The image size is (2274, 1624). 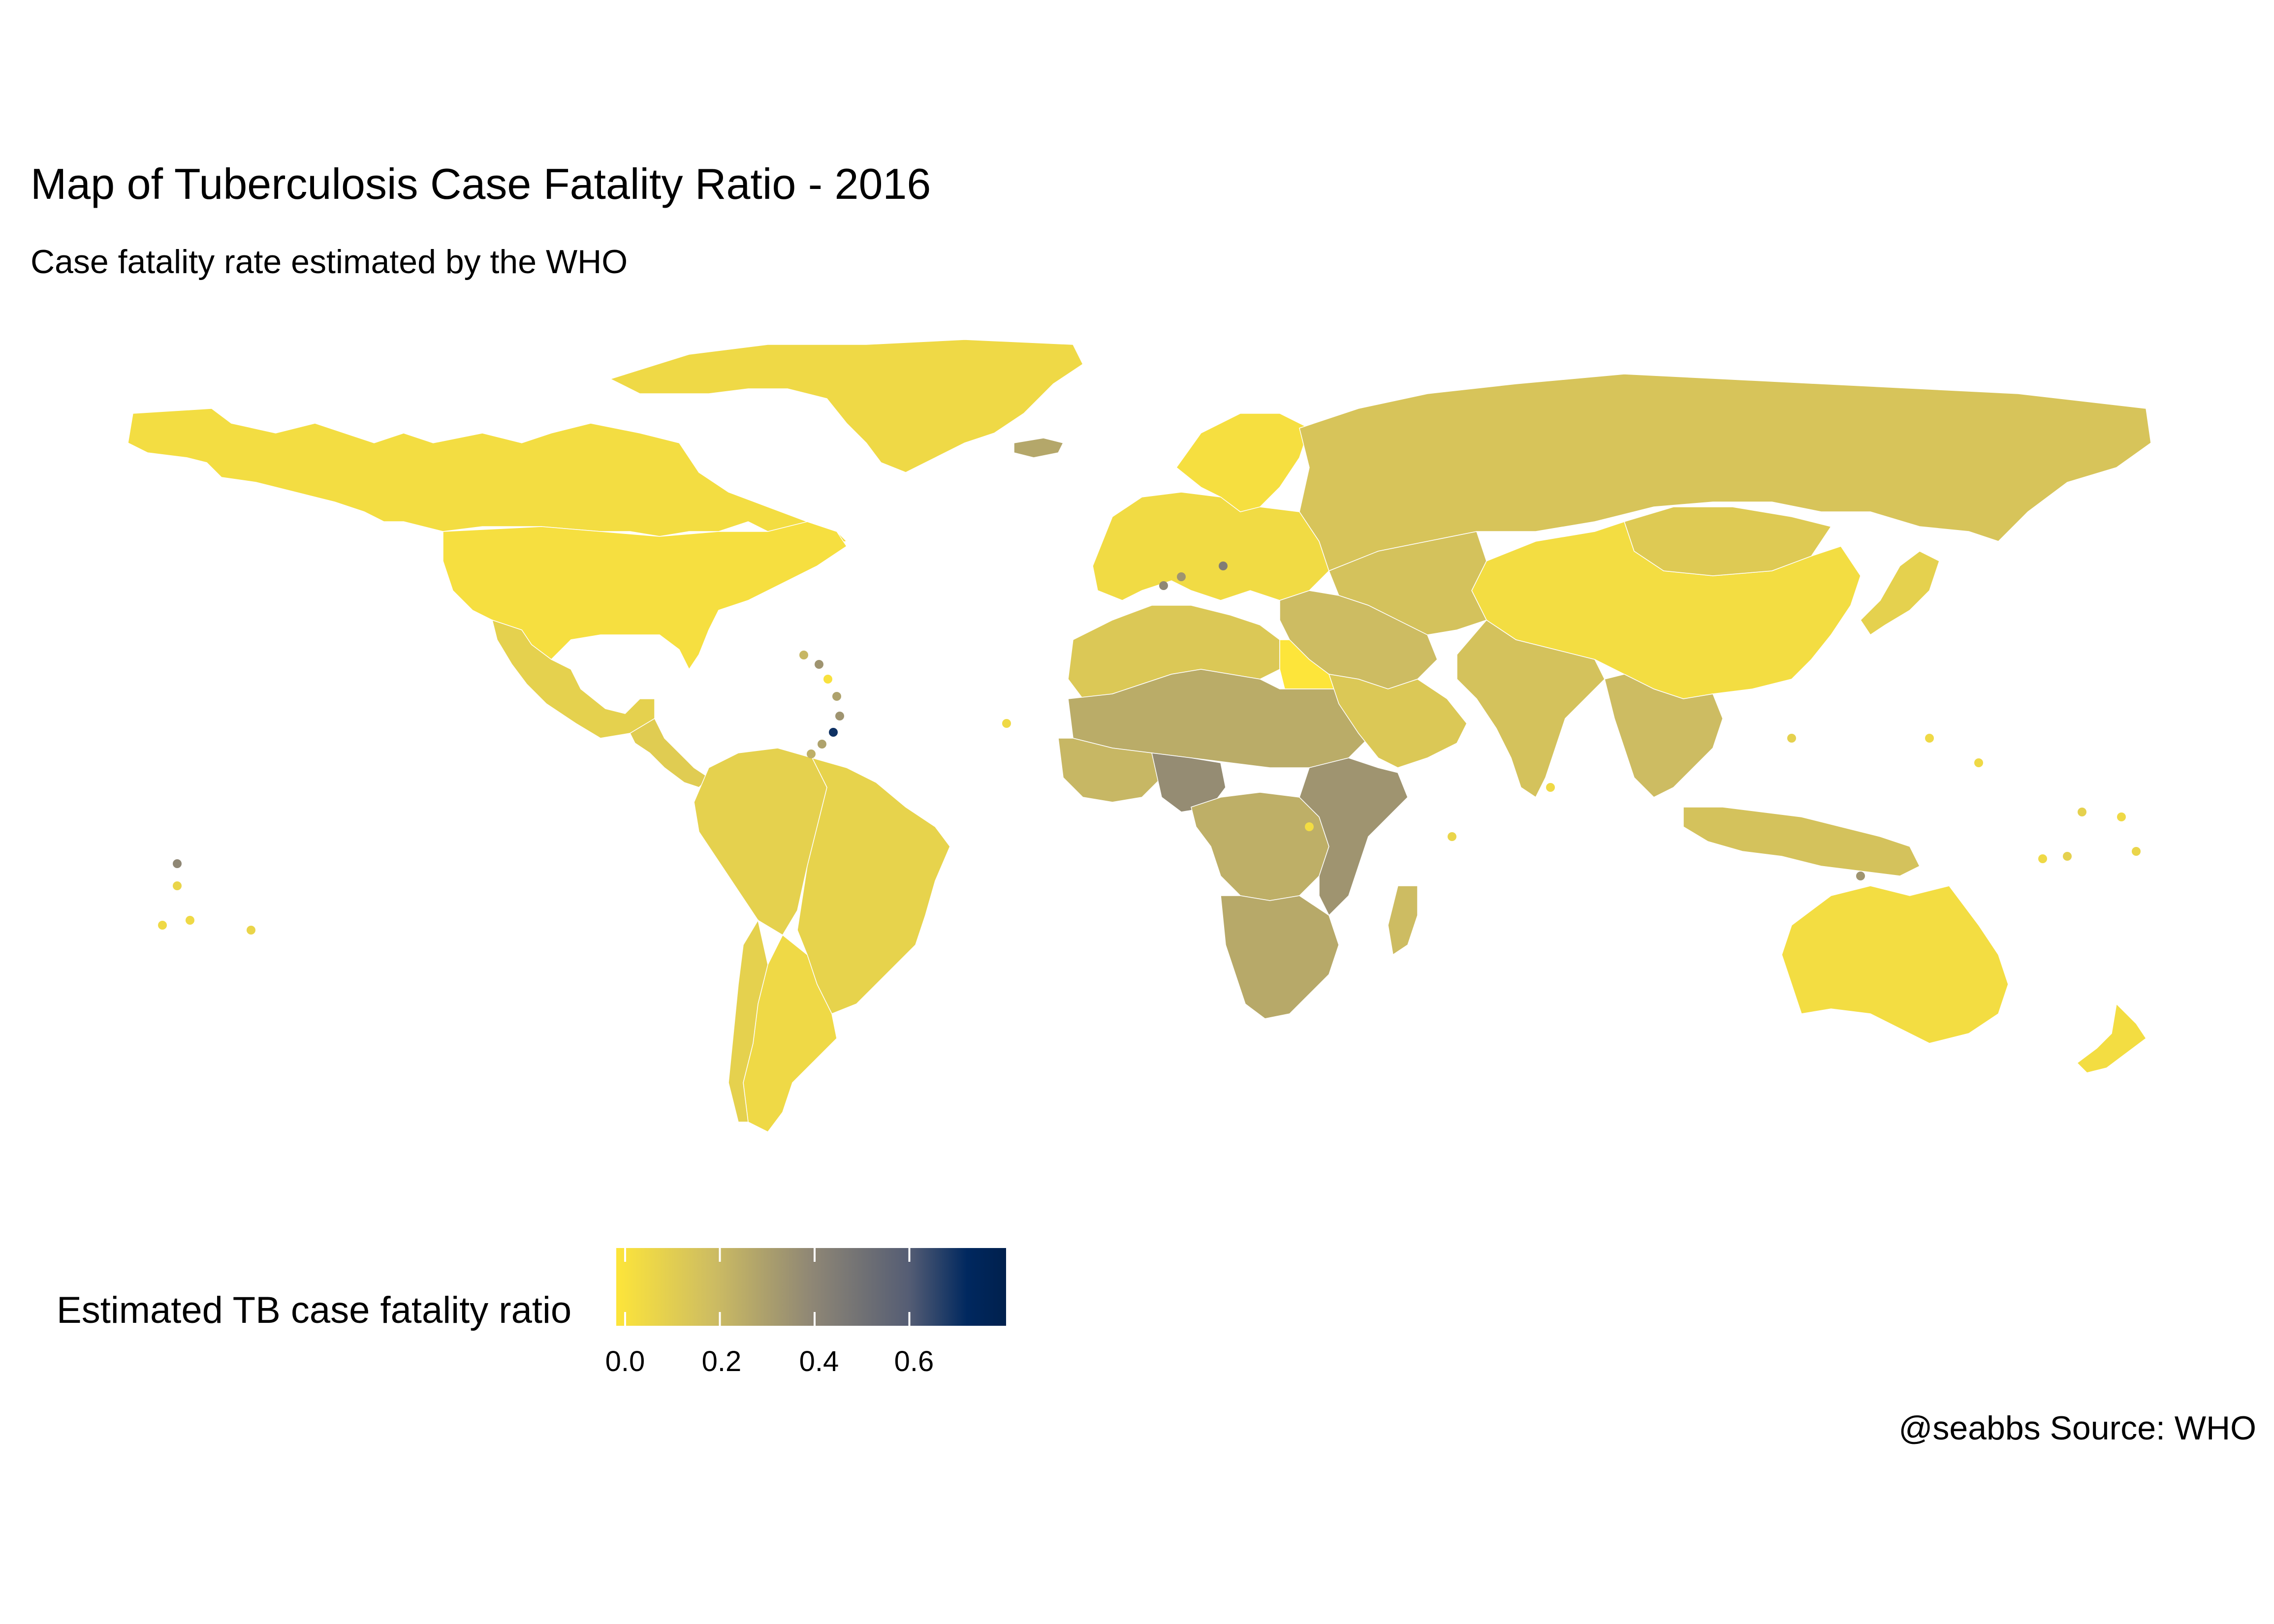 What do you see at coordinates (1242, 462) in the screenshot?
I see `region-scandinavia` at bounding box center [1242, 462].